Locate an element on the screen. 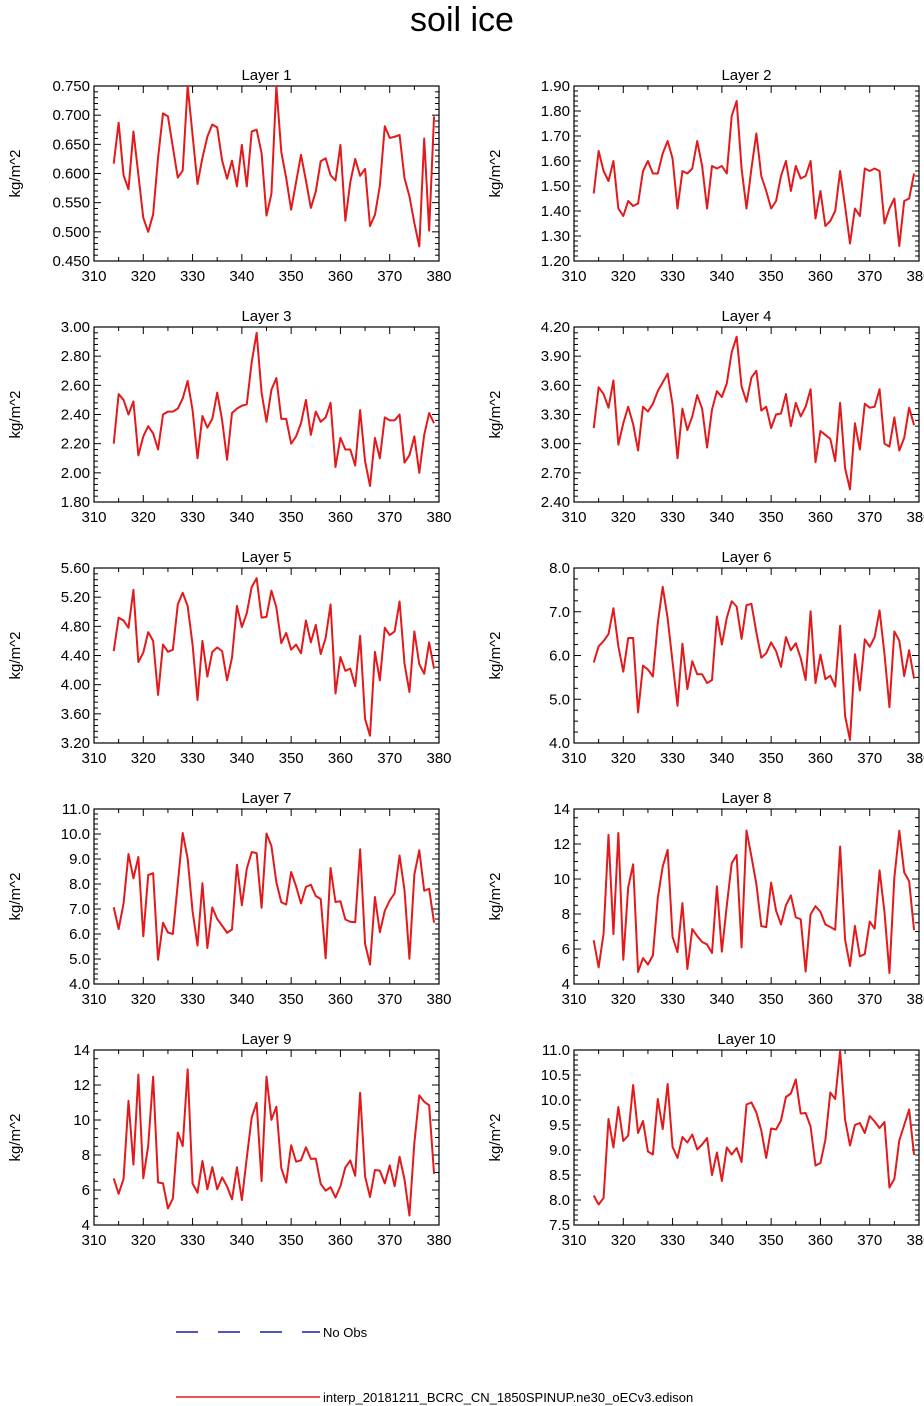 The width and height of the screenshot is (924, 1406). y-tick-label: 1.90 is located at coordinates (555, 86).